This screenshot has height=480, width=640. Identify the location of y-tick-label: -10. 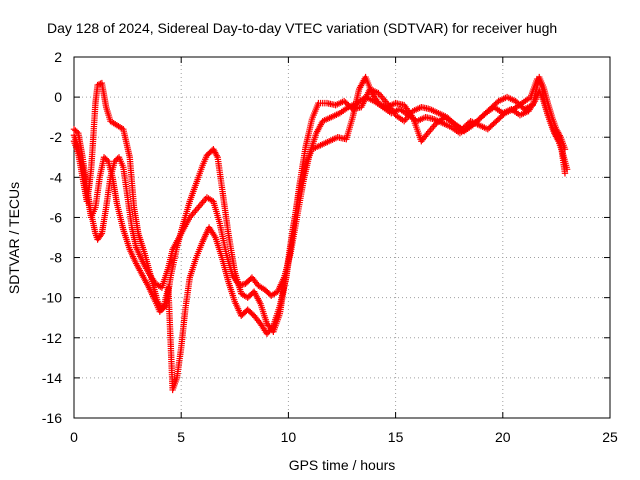
(52, 298).